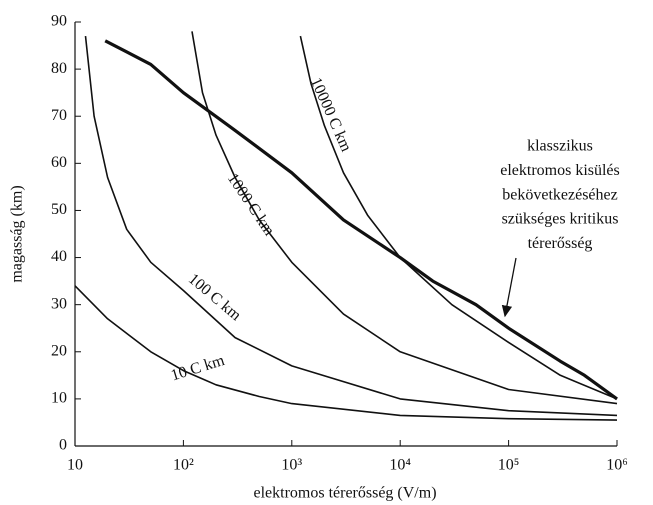  I want to click on y-tick-label: 40, so click(59, 256).